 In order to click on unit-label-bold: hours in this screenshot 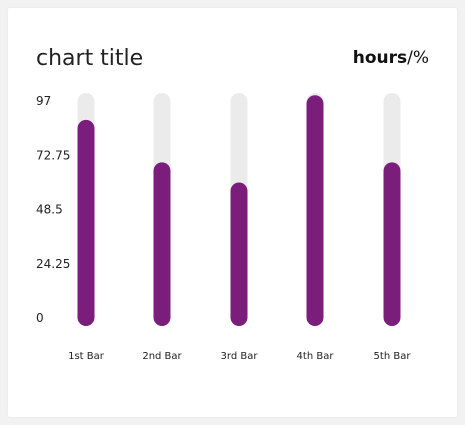, I will do `click(380, 58)`.